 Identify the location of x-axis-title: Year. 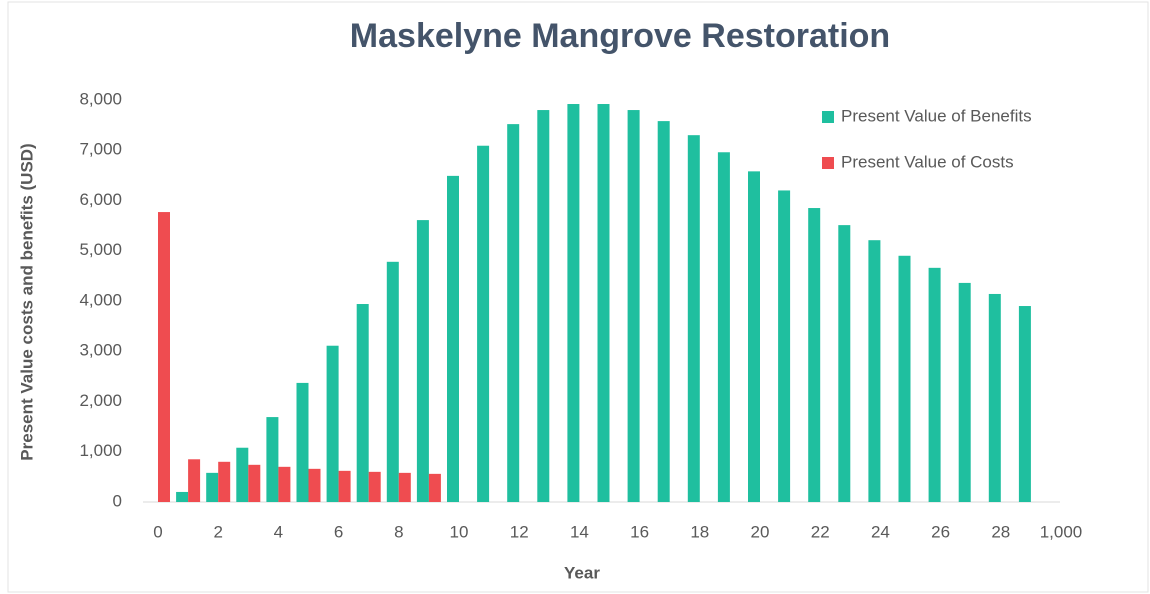
(582, 572).